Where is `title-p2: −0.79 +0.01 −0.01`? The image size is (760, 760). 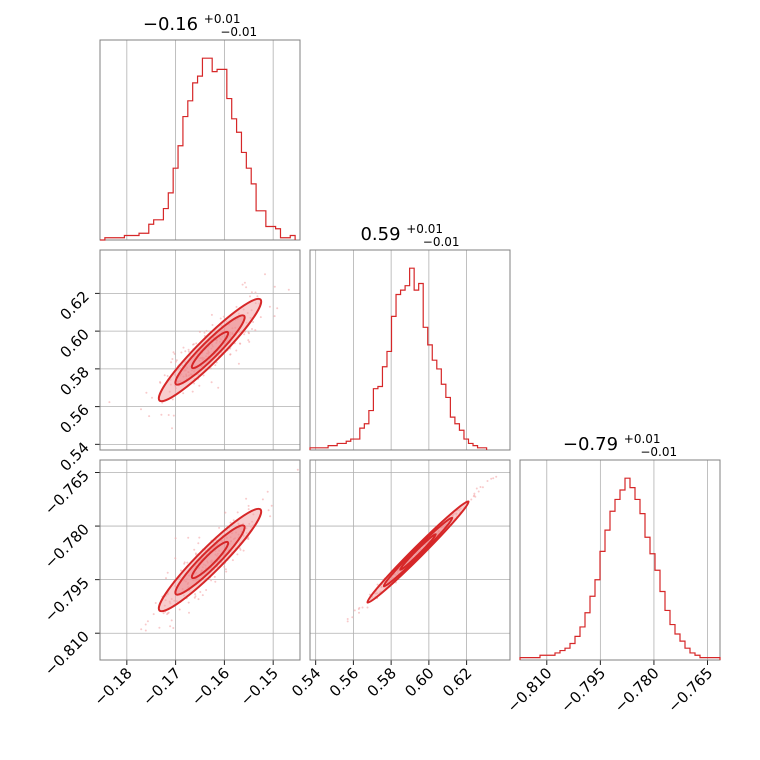
title-p2: −0.79 +0.01 −0.01 is located at coordinates (620, 443).